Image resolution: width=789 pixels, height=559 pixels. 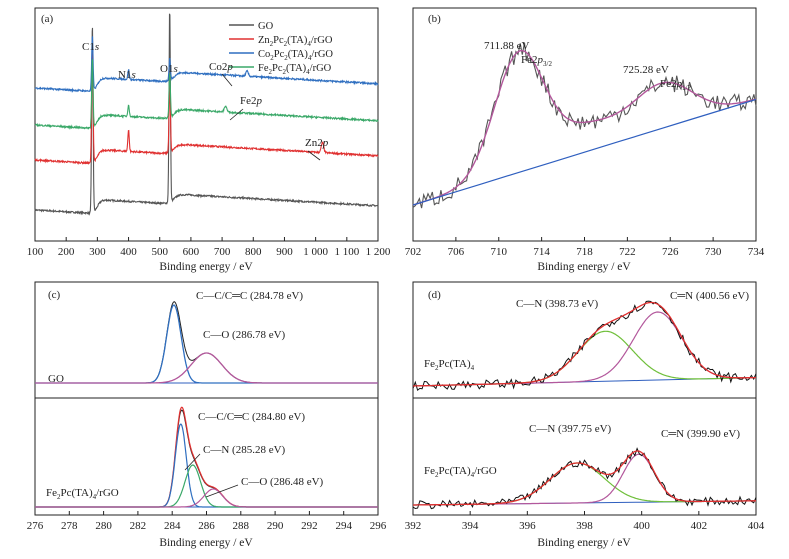 What do you see at coordinates (699, 526) in the screenshot?
I see `panel-d-tick-label: 402` at bounding box center [699, 526].